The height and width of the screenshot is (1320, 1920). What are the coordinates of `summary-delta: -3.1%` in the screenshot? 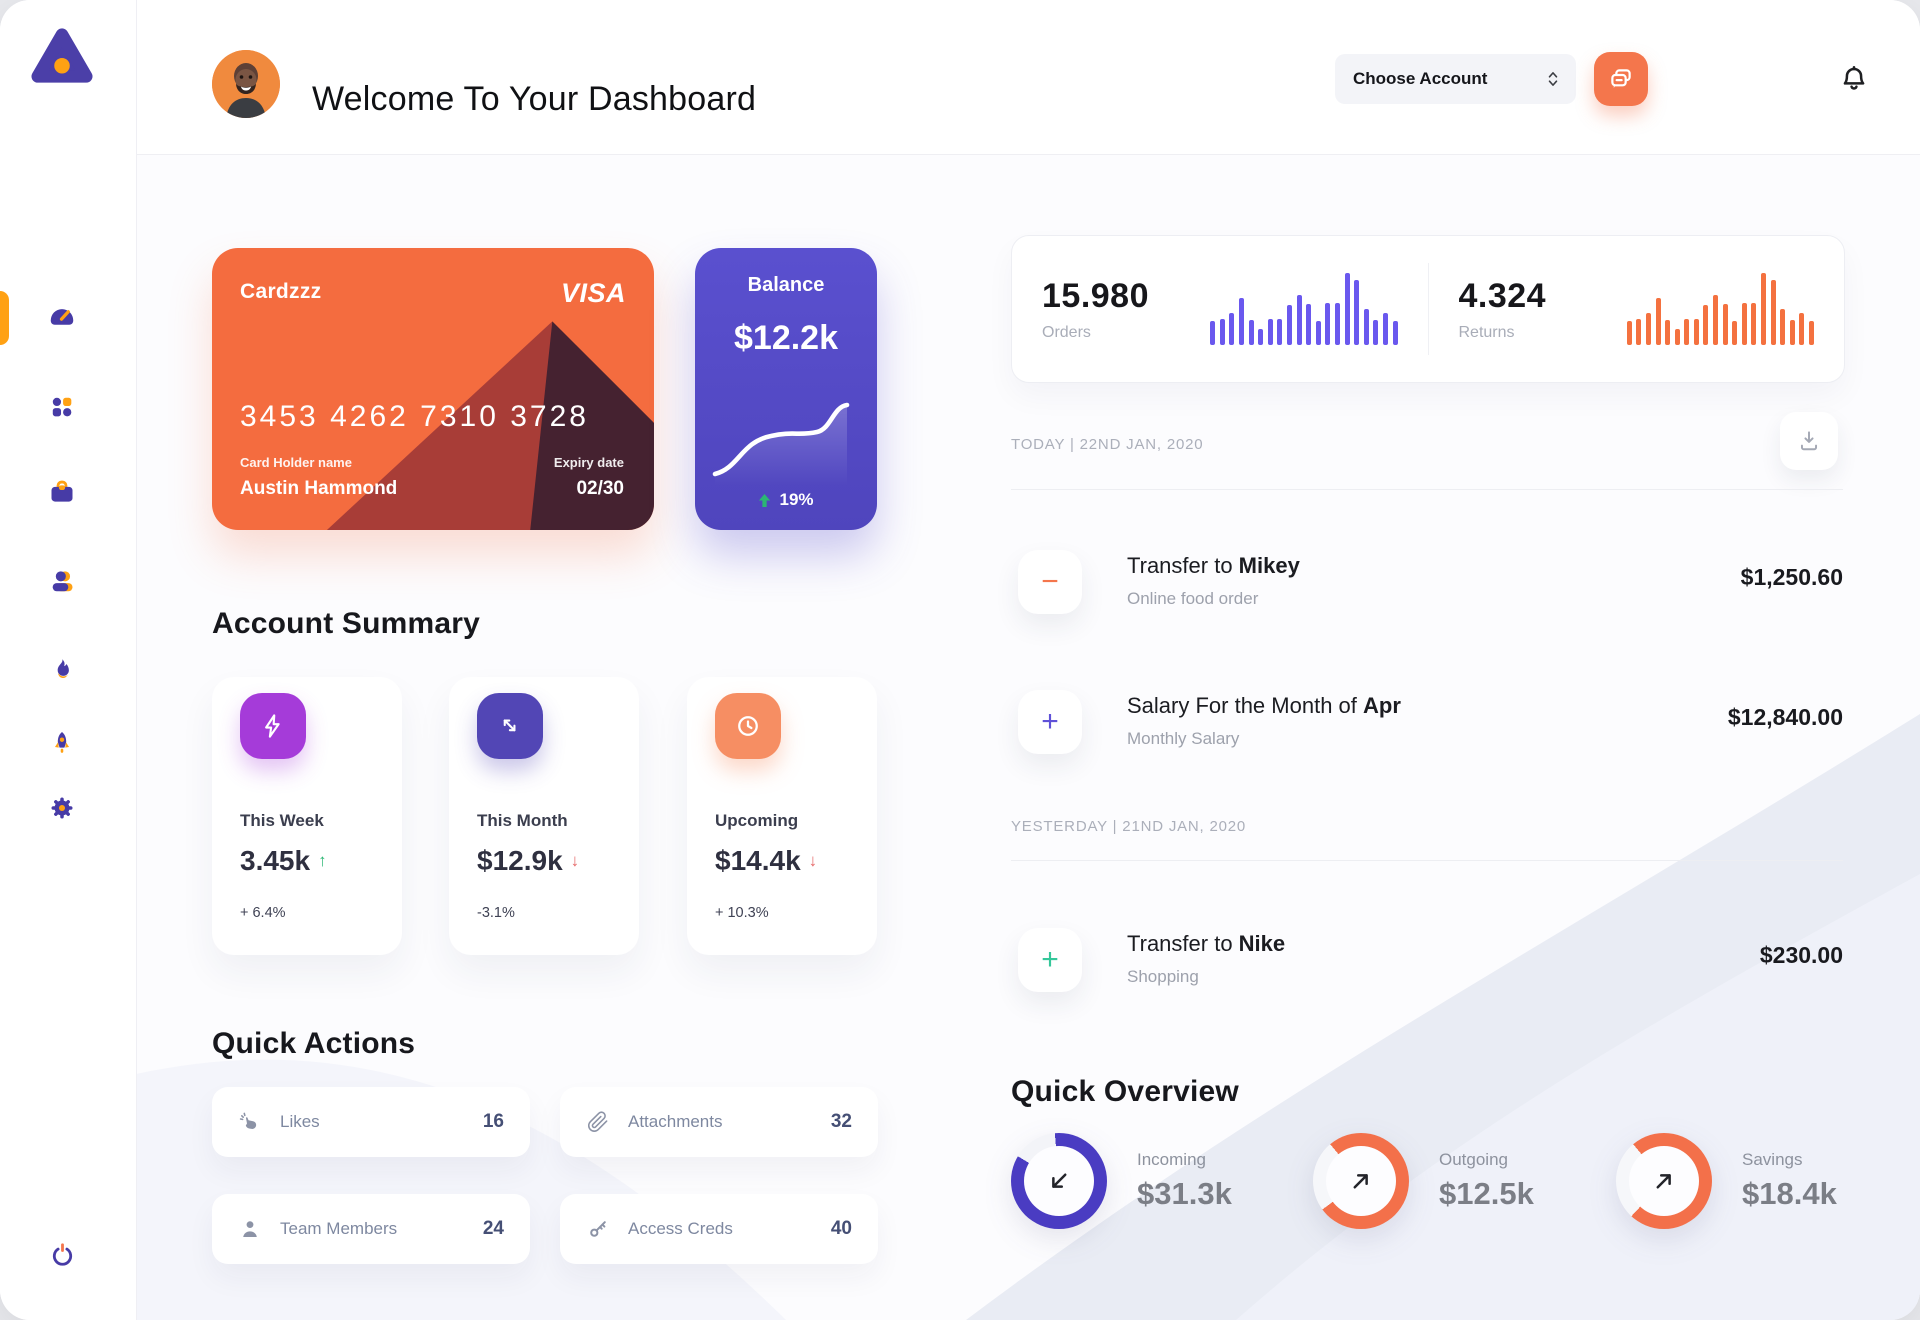 It's located at (496, 913).